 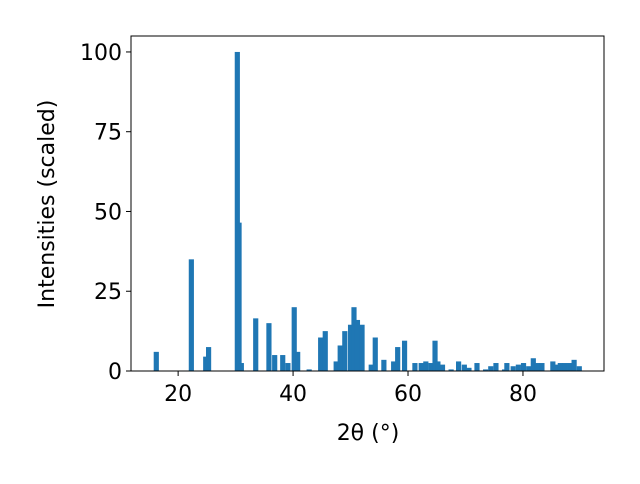 I want to click on y-tick-label: 25, so click(x=108, y=292).